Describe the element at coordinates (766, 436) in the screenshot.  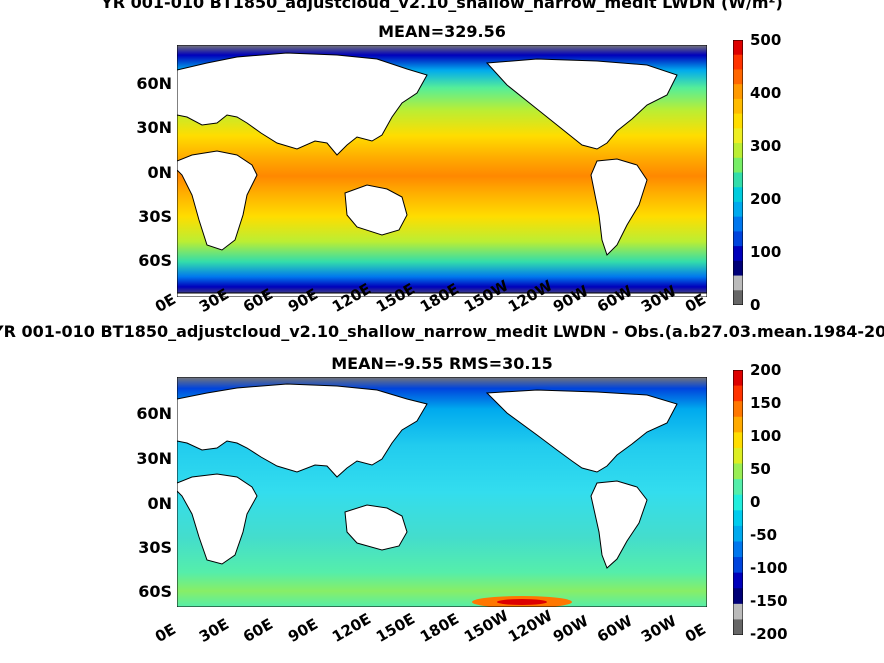
I see `bottom-cb-100: 100` at that location.